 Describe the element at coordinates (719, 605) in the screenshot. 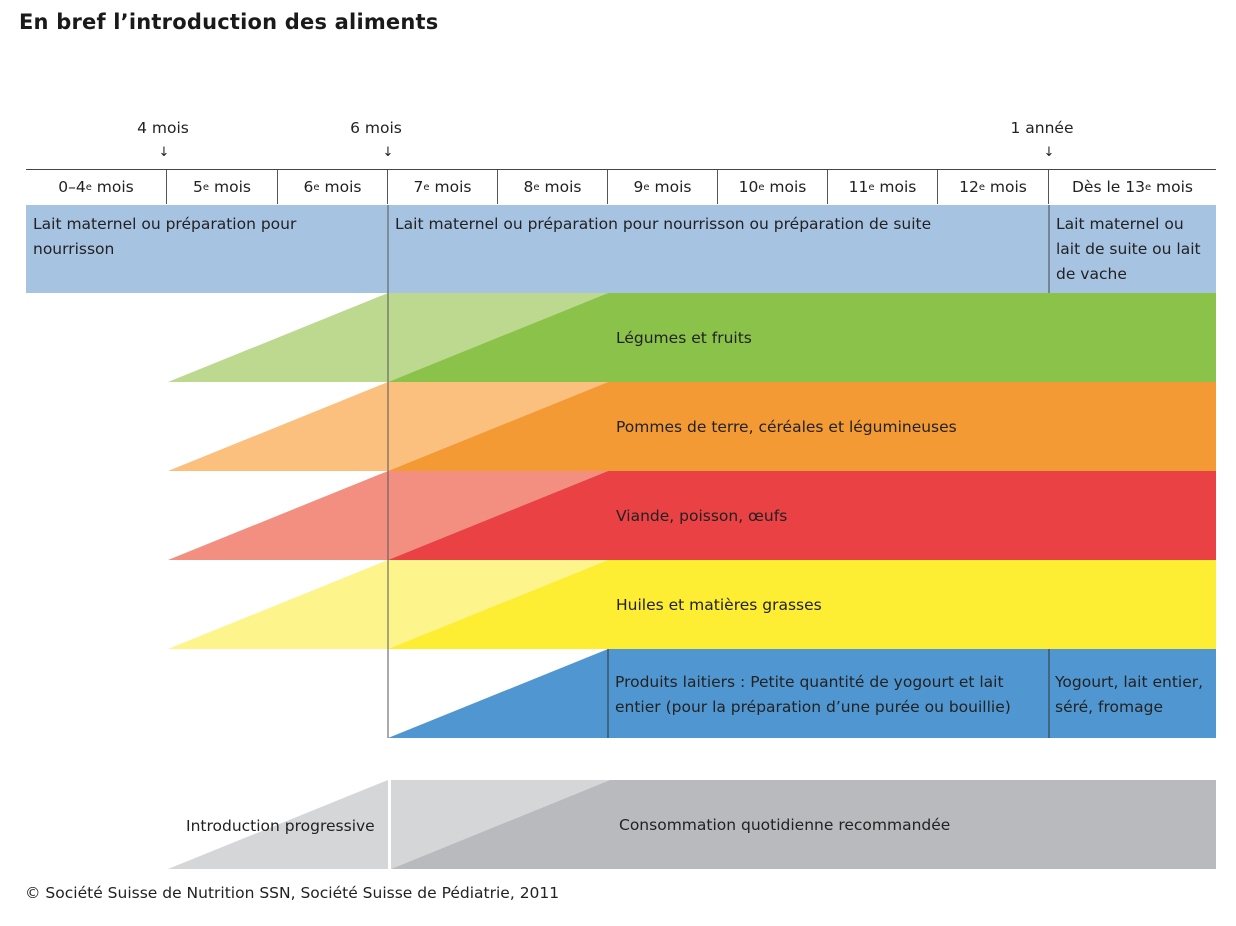

I see `label-huiles: Huiles et matières grasses` at that location.